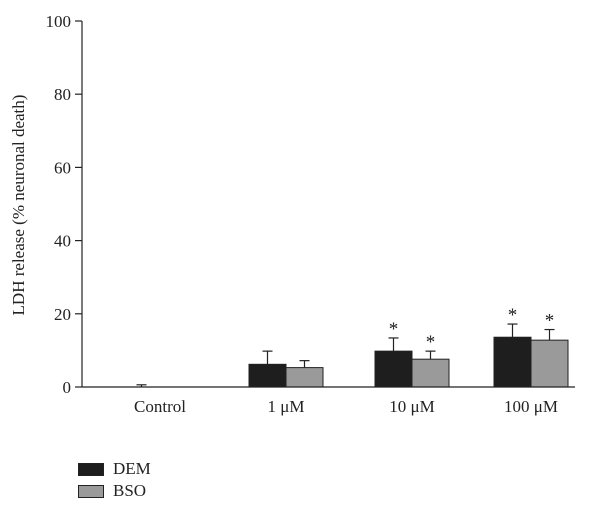  What do you see at coordinates (62, 94) in the screenshot?
I see `y-tick-label-4: 80` at bounding box center [62, 94].